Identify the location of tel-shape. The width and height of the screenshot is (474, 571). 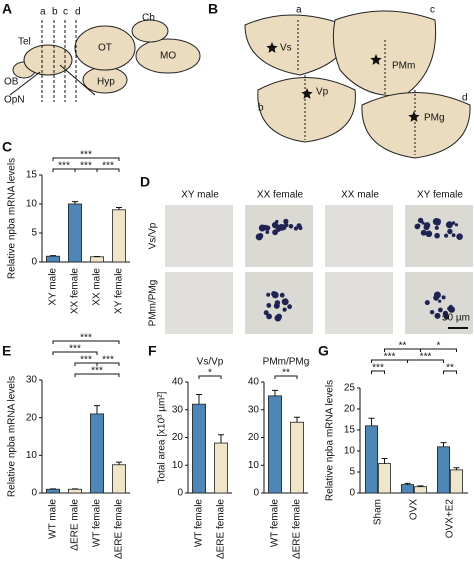
(48, 60).